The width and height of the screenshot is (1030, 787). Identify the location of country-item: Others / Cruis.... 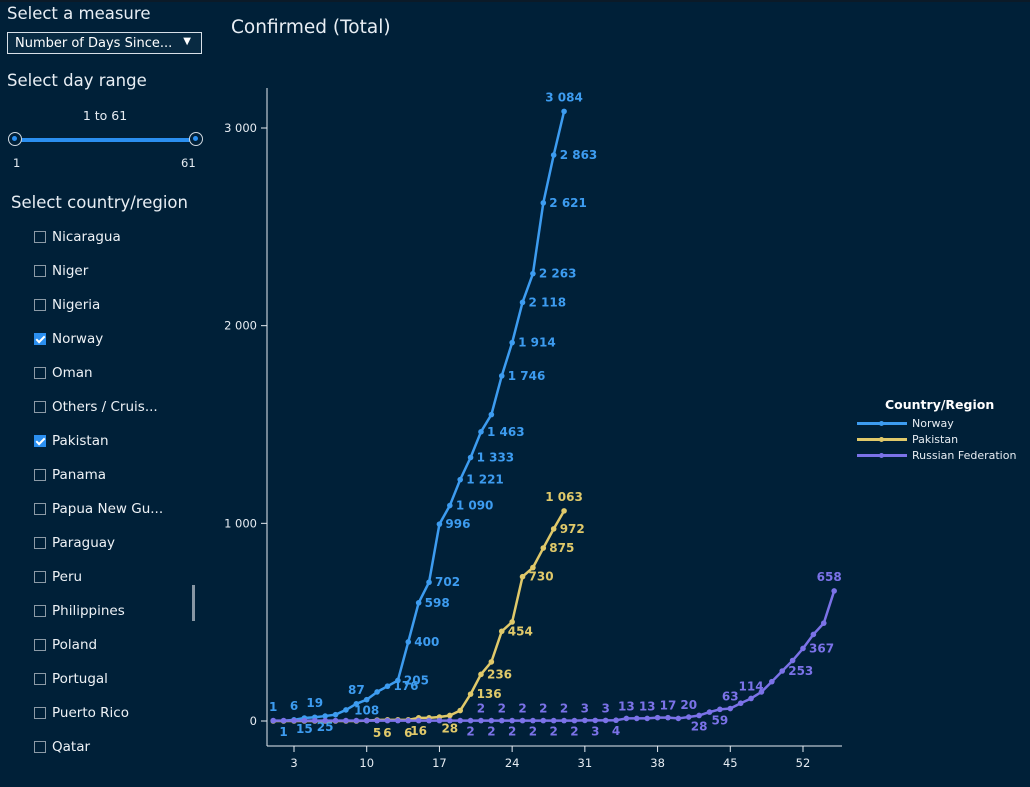
(96, 407).